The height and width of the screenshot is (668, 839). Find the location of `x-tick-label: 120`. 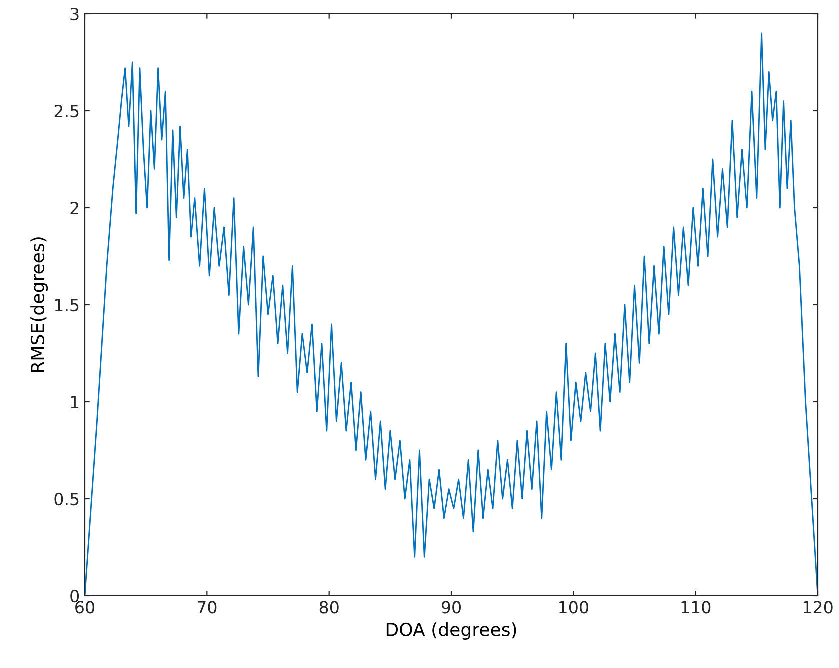

x-tick-label: 120 is located at coordinates (818, 607).